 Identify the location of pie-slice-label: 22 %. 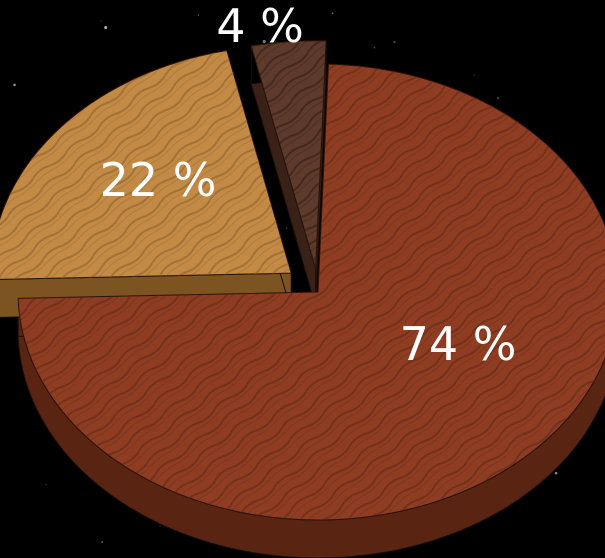
(158, 180).